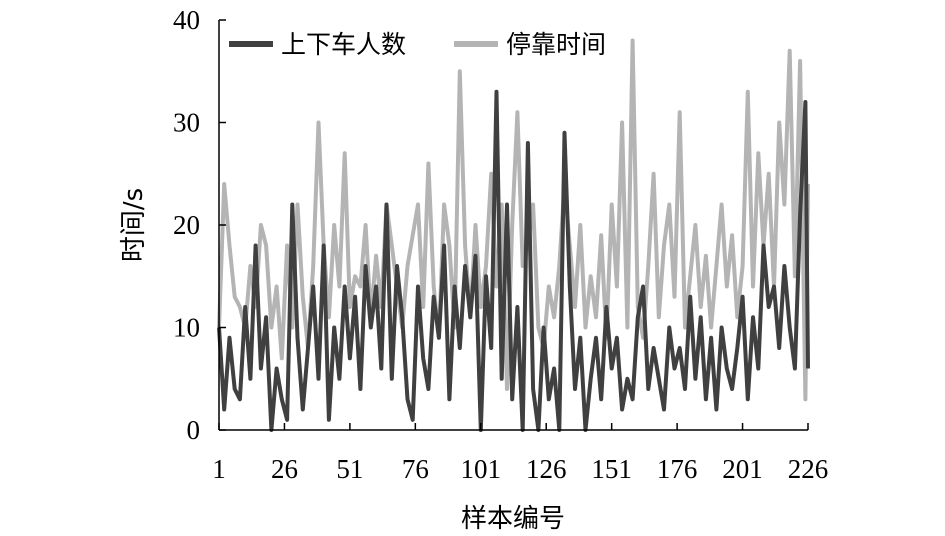  What do you see at coordinates (186, 225) in the screenshot?
I see `y-tick-label: 20` at bounding box center [186, 225].